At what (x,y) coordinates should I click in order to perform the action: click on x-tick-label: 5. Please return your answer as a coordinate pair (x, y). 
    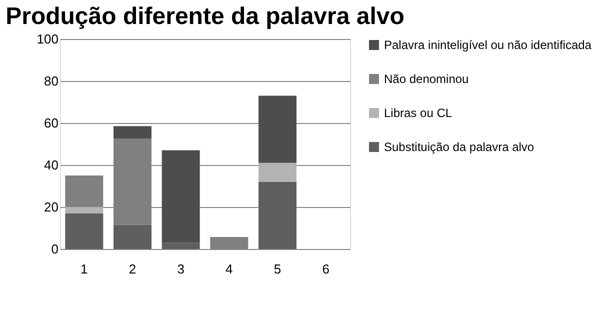
    Looking at the image, I should click on (278, 269).